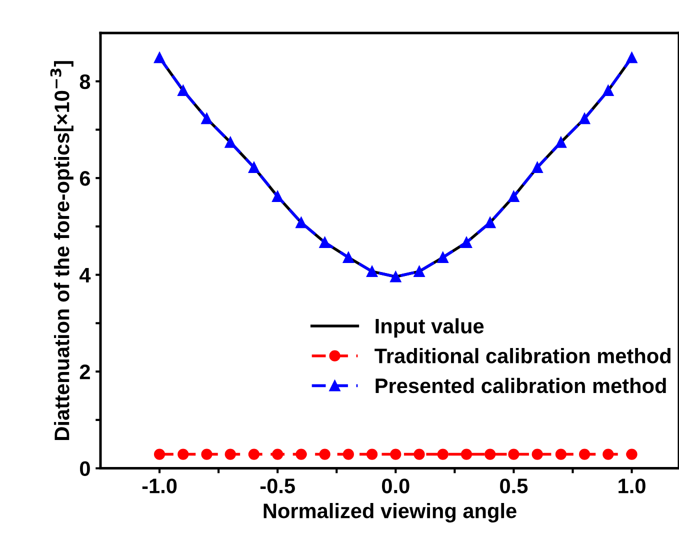 The width and height of the screenshot is (679, 549). Describe the element at coordinates (514, 486) in the screenshot. I see `x-tick-label: 0.5` at that location.